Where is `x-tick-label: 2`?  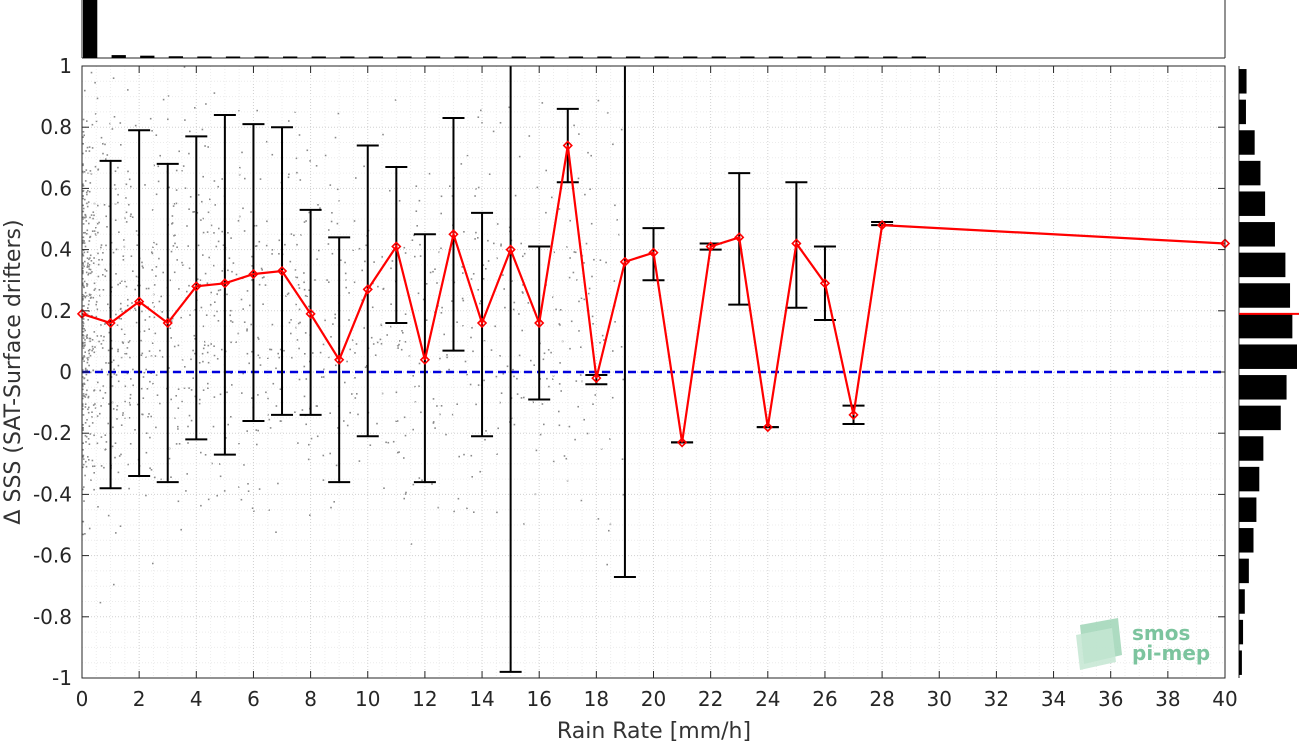
x-tick-label: 2 is located at coordinates (139, 699).